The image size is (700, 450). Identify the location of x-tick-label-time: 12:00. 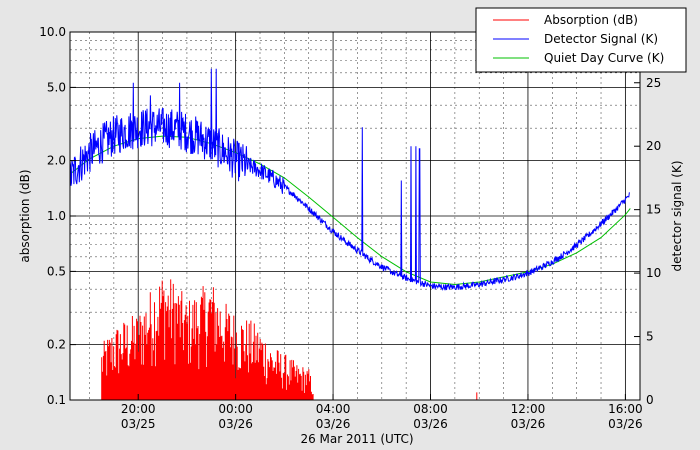
(528, 409).